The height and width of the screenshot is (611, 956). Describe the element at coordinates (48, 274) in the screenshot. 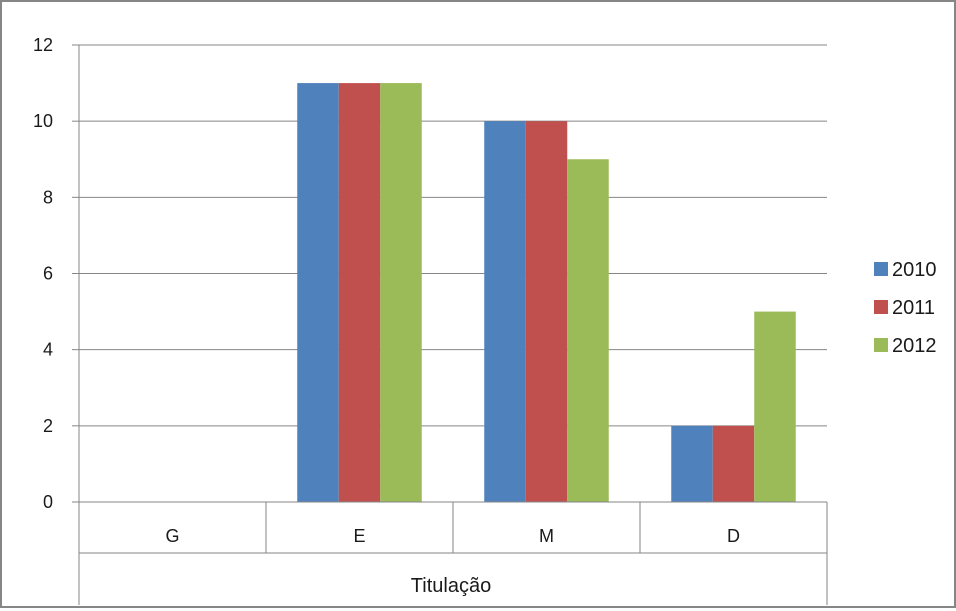

I see `y-tick-label: 6` at that location.